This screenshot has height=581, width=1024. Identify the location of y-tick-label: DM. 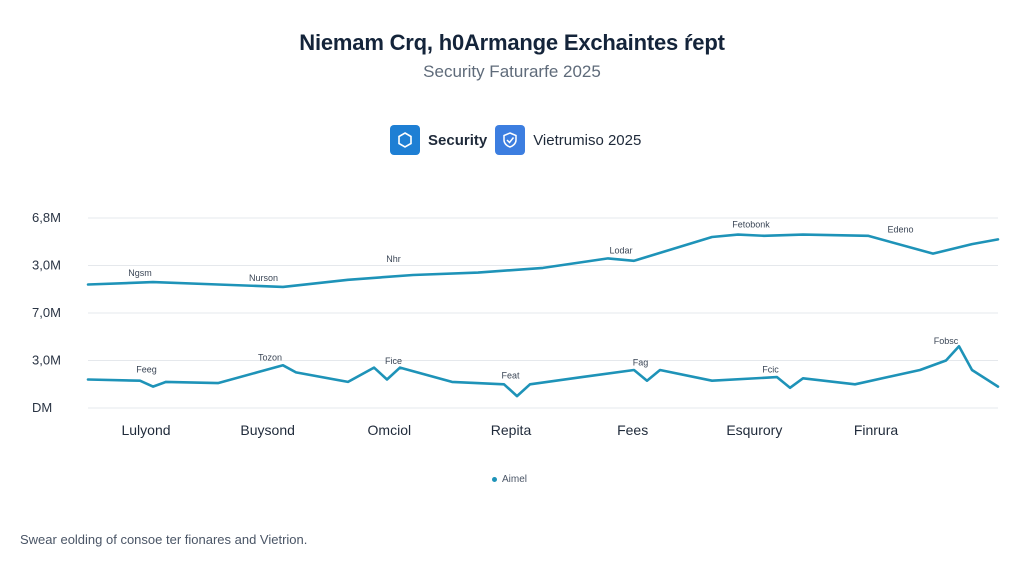
(42, 407).